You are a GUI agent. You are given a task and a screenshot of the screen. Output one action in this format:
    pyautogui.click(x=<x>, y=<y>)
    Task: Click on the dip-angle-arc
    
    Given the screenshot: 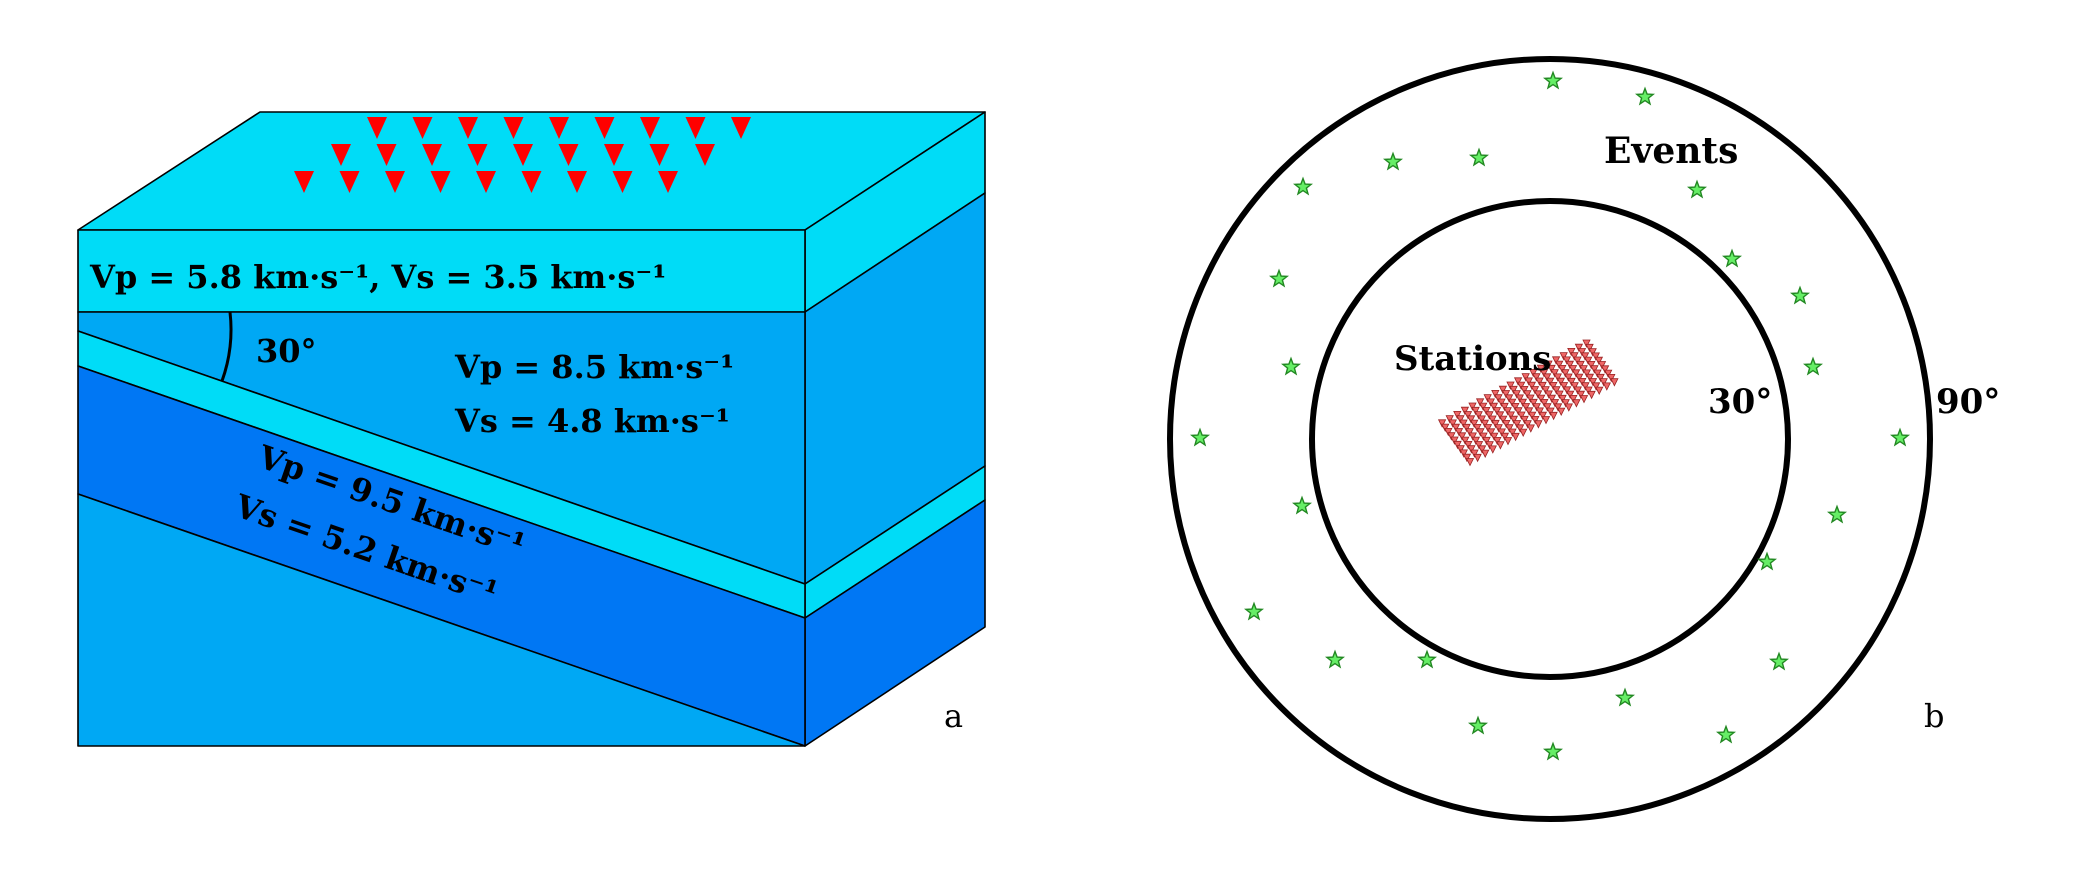 What is the action you would take?
    pyautogui.click(x=226, y=346)
    